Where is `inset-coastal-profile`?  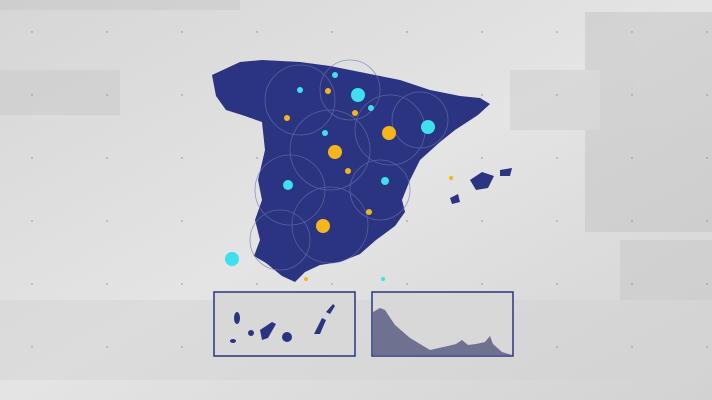 inset-coastal-profile is located at coordinates (442, 324).